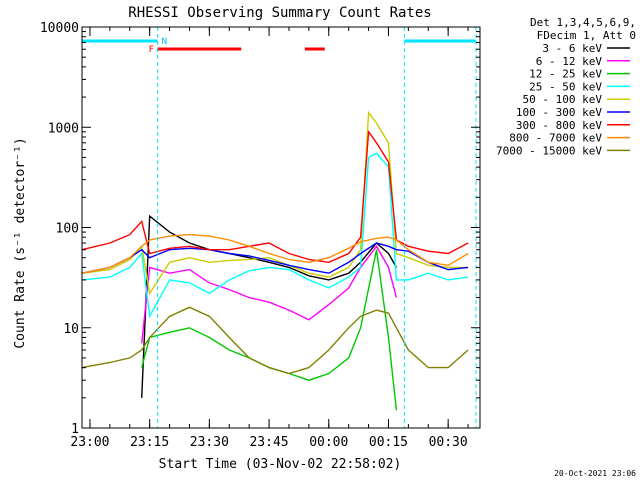 This screenshot has width=640, height=480. Describe the element at coordinates (559, 112) in the screenshot. I see `legend-label-6: 100 - 300 keV` at that location.